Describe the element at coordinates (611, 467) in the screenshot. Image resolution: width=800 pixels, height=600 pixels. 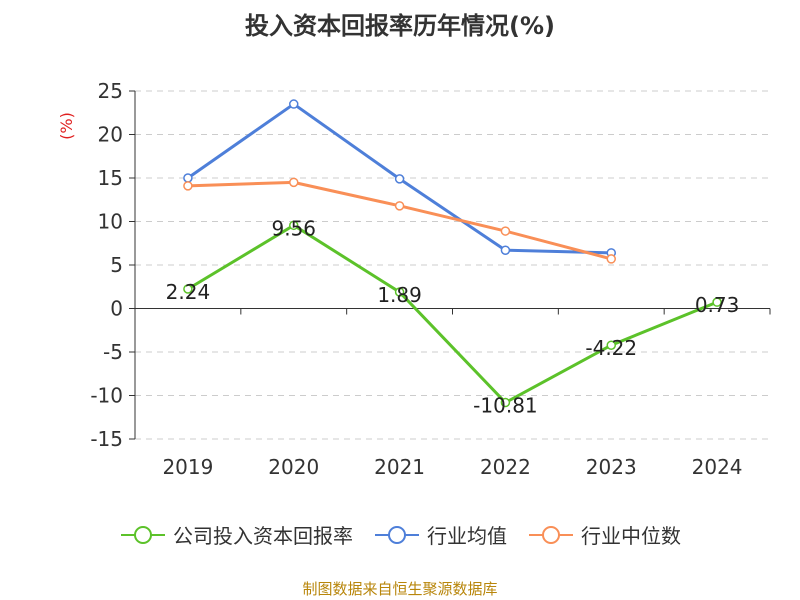
I see `x-tick-label: 2023` at that location.